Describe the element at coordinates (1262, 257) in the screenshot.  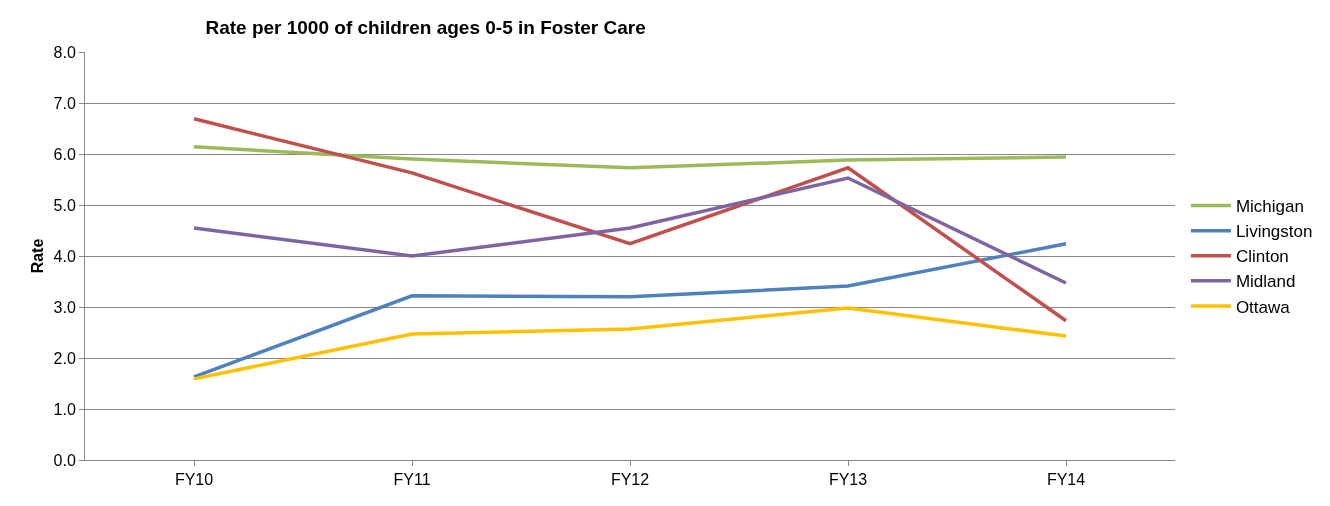
I see `legend-label: Clinton` at that location.